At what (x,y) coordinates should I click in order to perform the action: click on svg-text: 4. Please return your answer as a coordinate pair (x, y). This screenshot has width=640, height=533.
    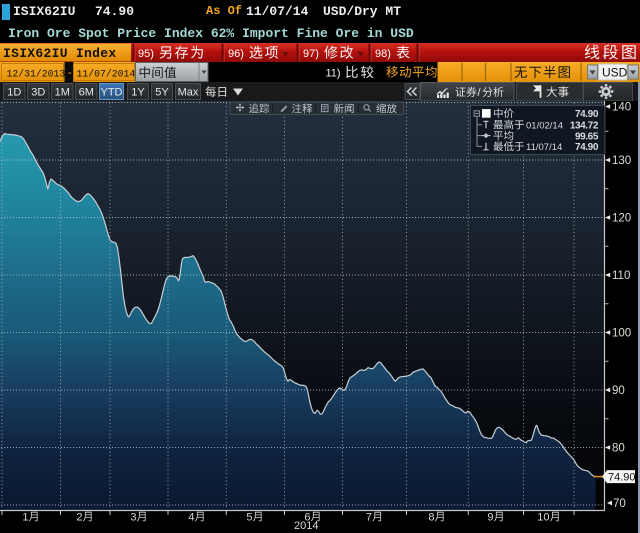
    Looking at the image, I should click on (191, 518).